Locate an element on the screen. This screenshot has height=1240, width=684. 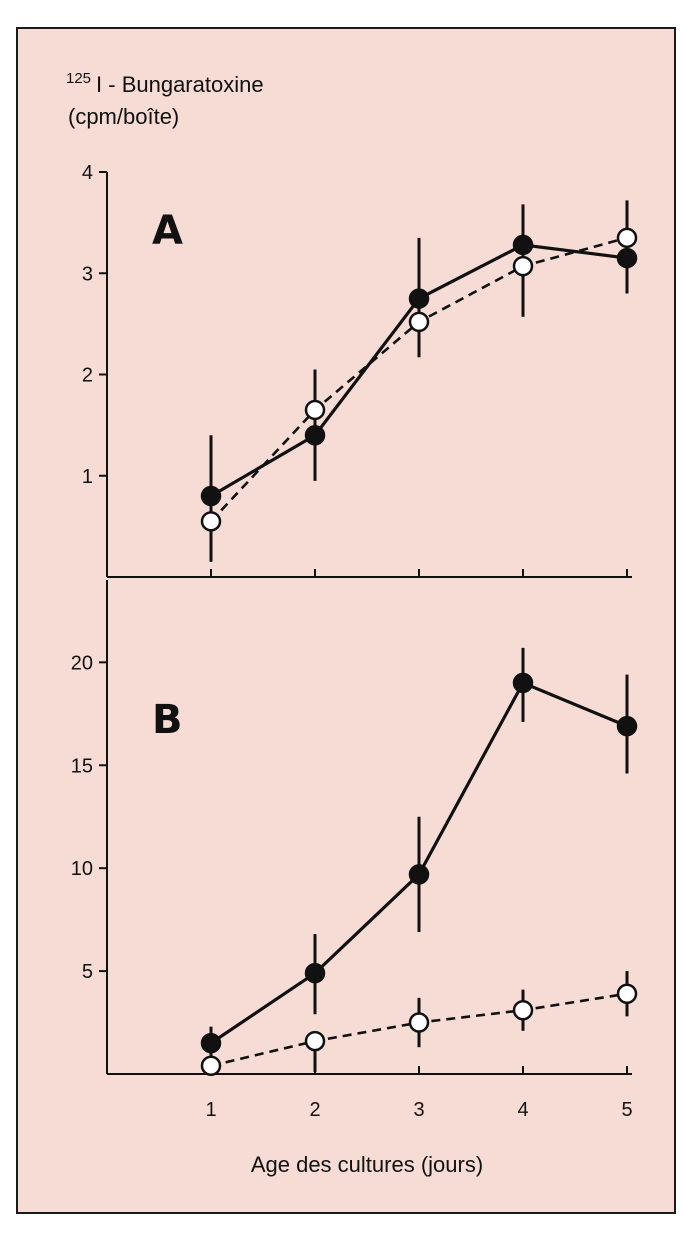
y-axis-title-superscript: 125 is located at coordinates (78, 78).